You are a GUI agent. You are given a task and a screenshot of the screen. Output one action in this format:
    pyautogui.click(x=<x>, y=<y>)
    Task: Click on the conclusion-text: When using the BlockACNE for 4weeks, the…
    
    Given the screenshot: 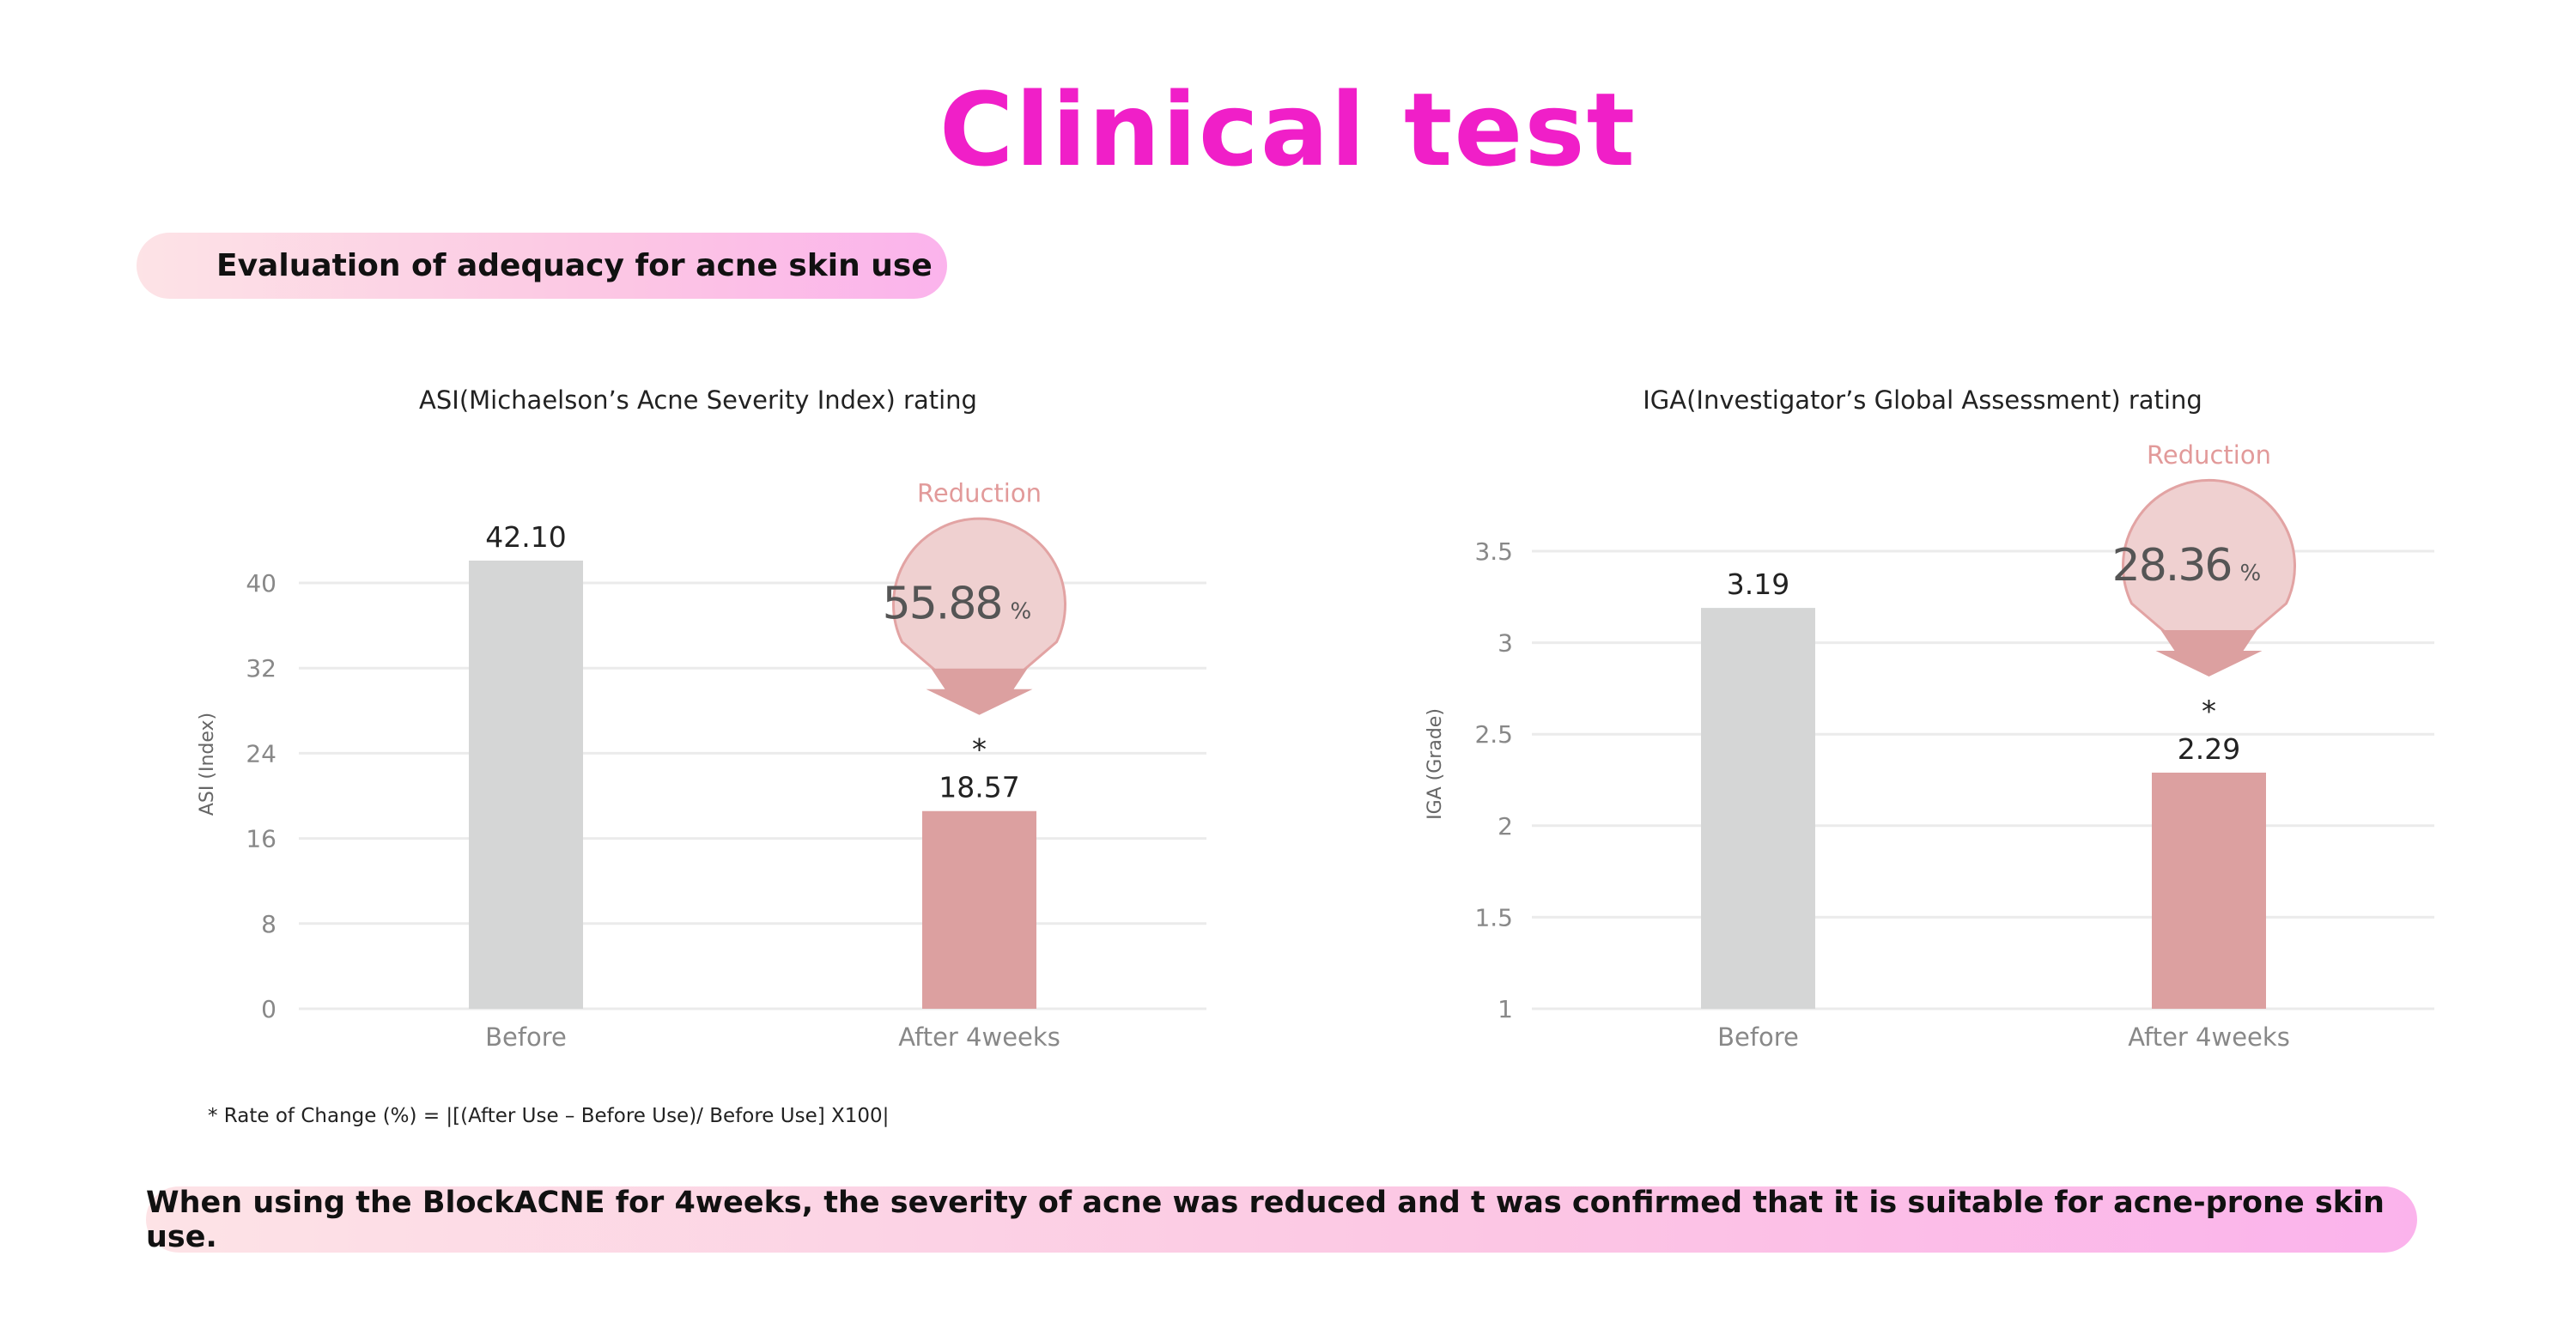 What is the action you would take?
    pyautogui.click(x=1265, y=1219)
    